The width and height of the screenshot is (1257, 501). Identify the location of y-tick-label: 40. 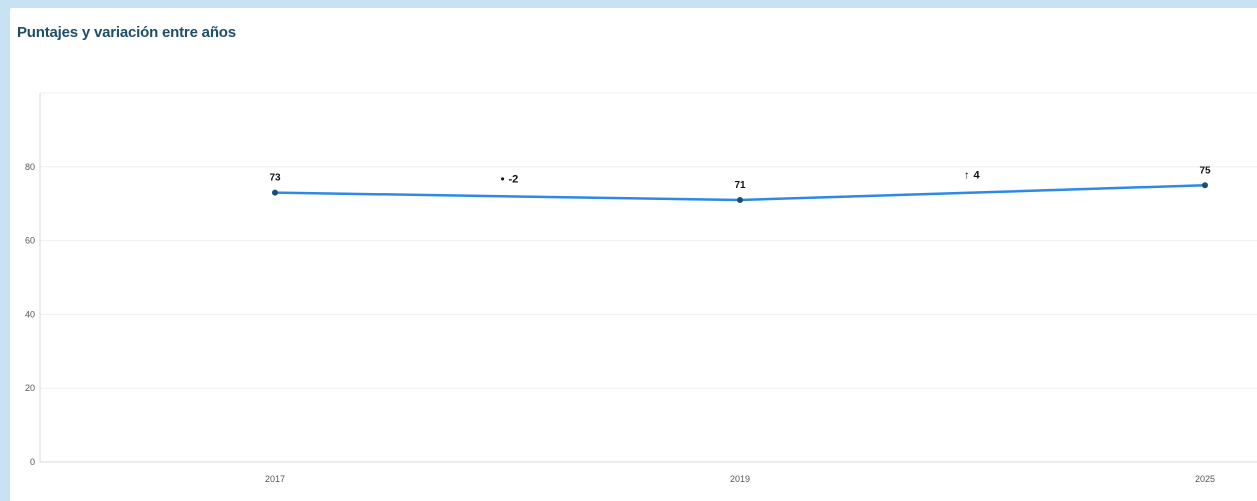
(30, 314).